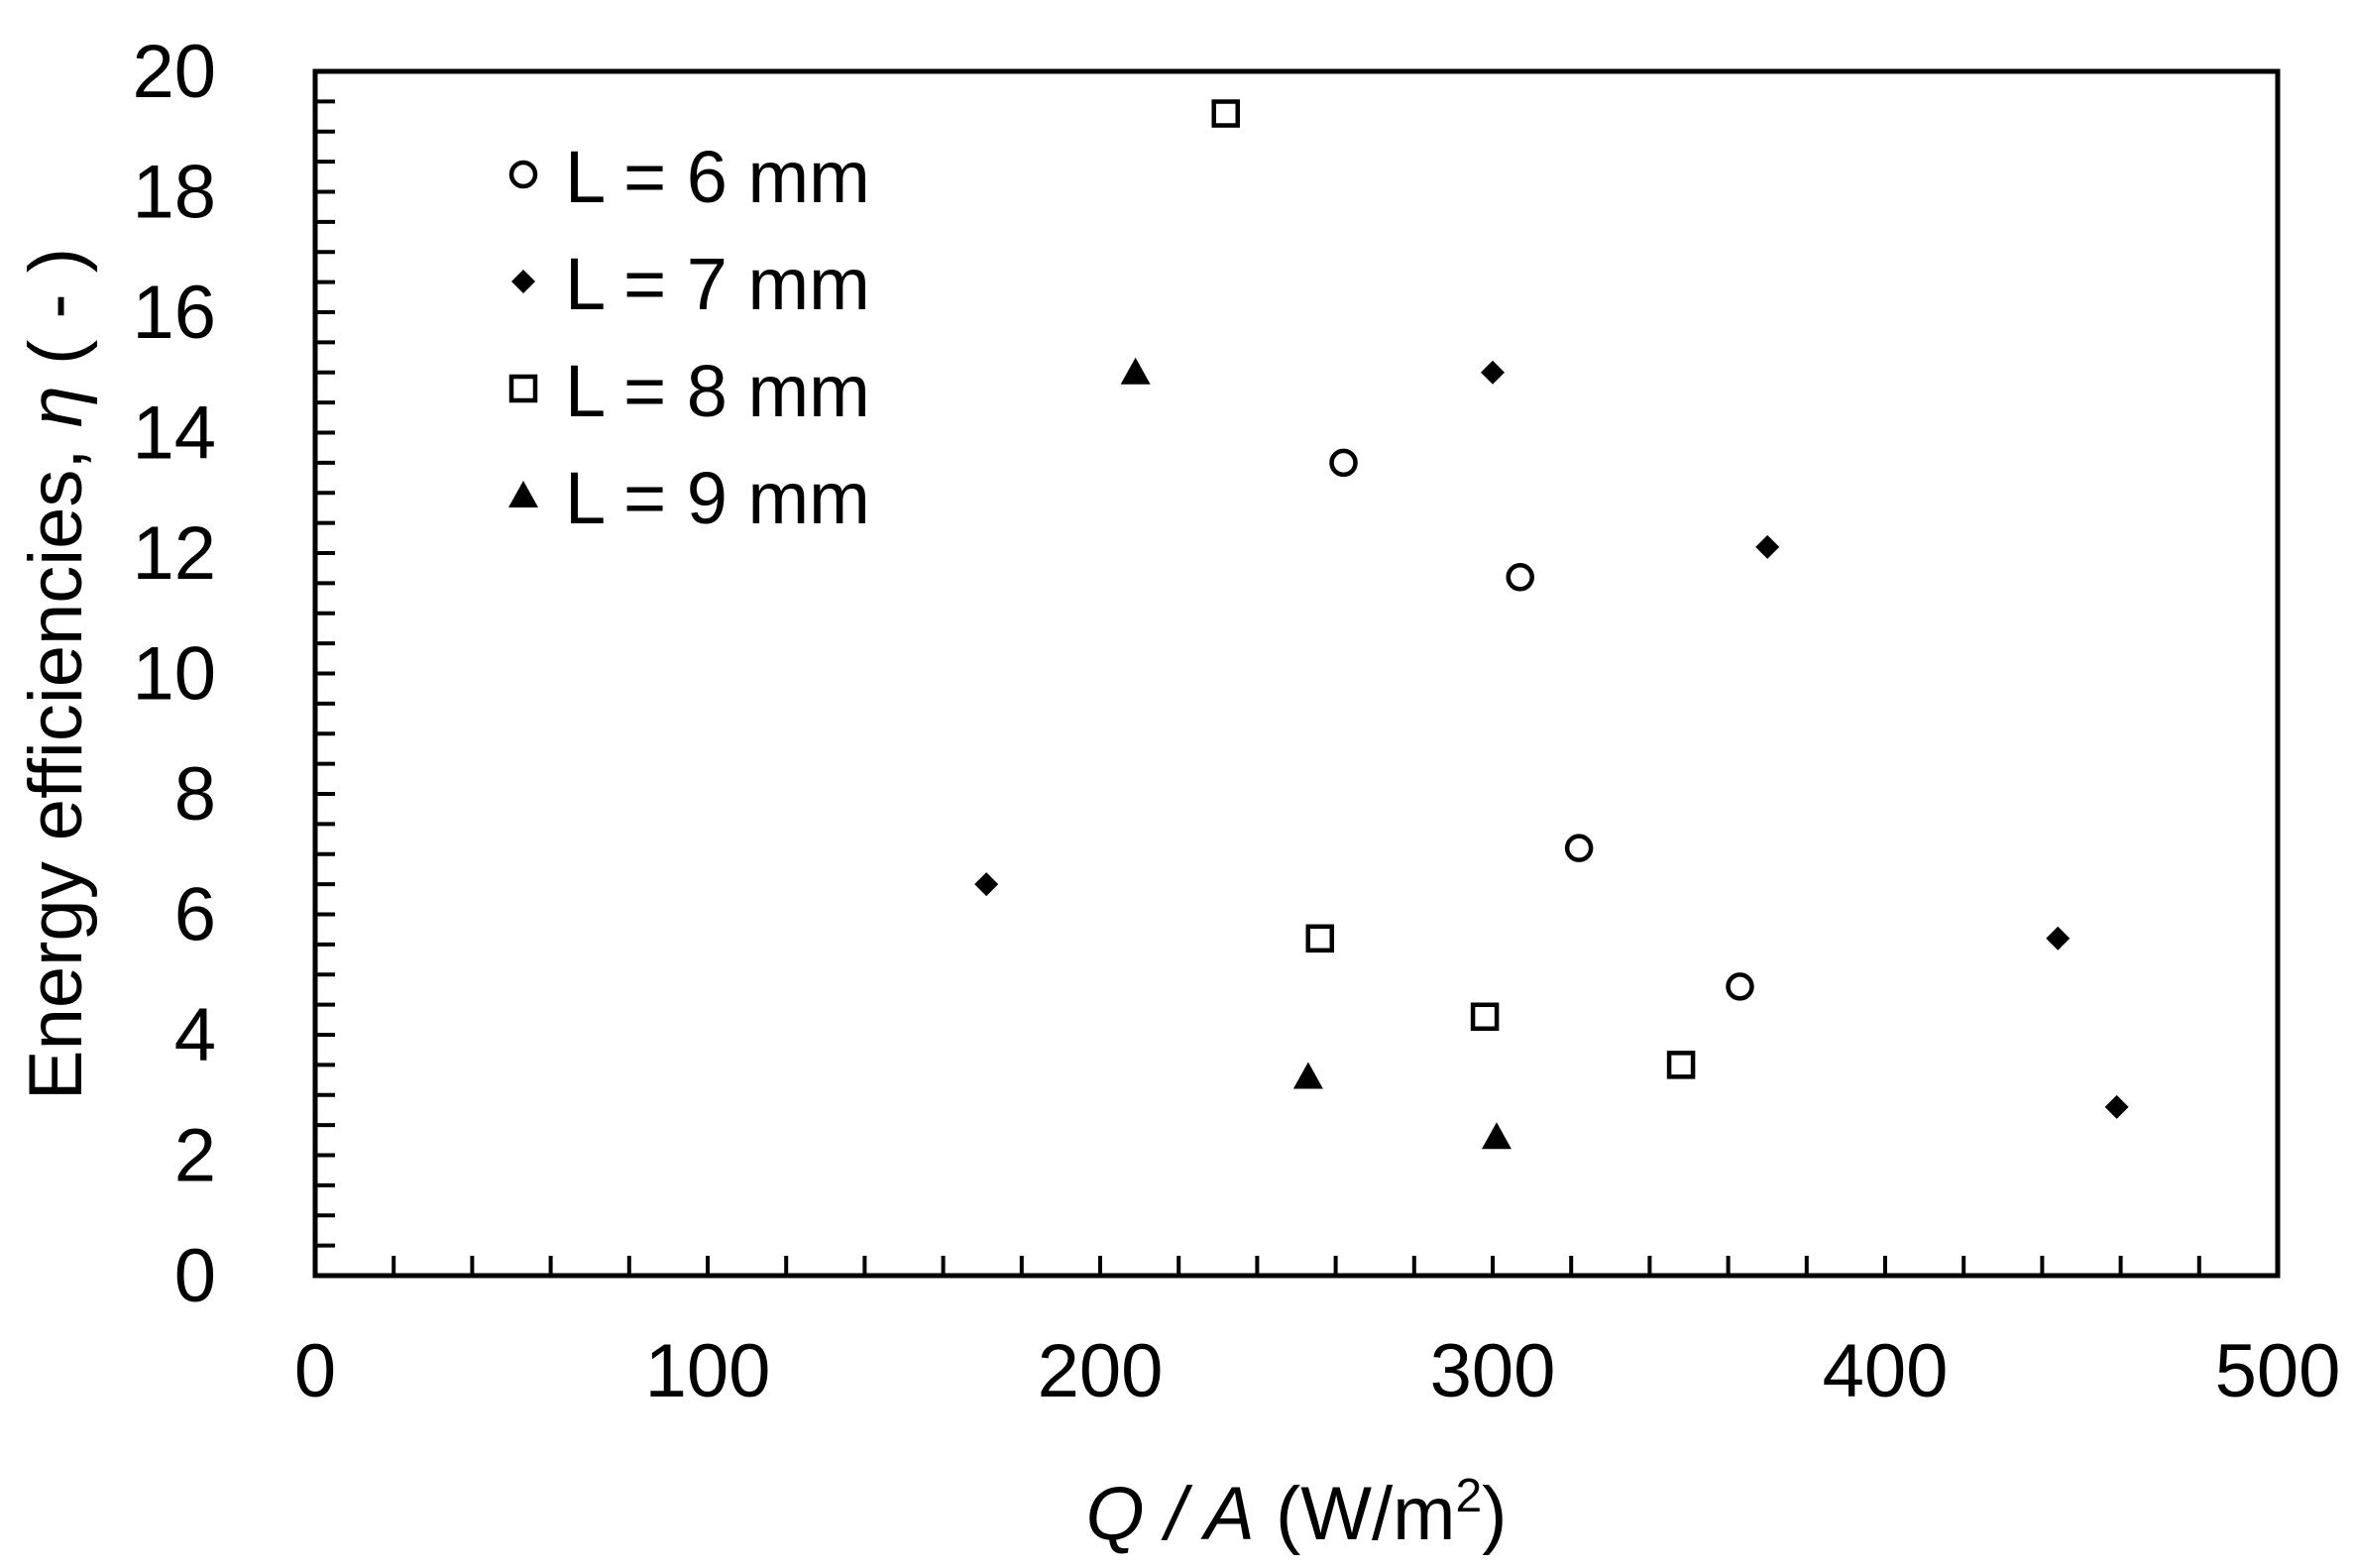 The width and height of the screenshot is (2353, 1568). I want to click on y-tick-label: 6, so click(195, 915).